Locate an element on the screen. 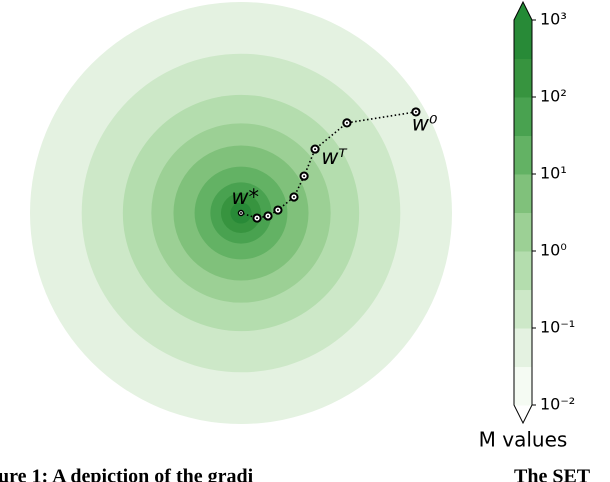 Image resolution: width=610 pixels, height=482 pixels. point-label: w⁰ is located at coordinates (425, 123).